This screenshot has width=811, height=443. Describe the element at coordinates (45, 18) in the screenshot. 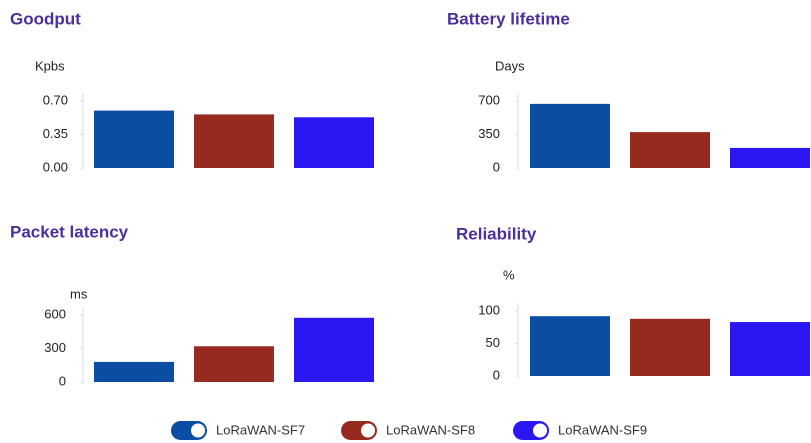

I see `chart-title: Goodput` at that location.